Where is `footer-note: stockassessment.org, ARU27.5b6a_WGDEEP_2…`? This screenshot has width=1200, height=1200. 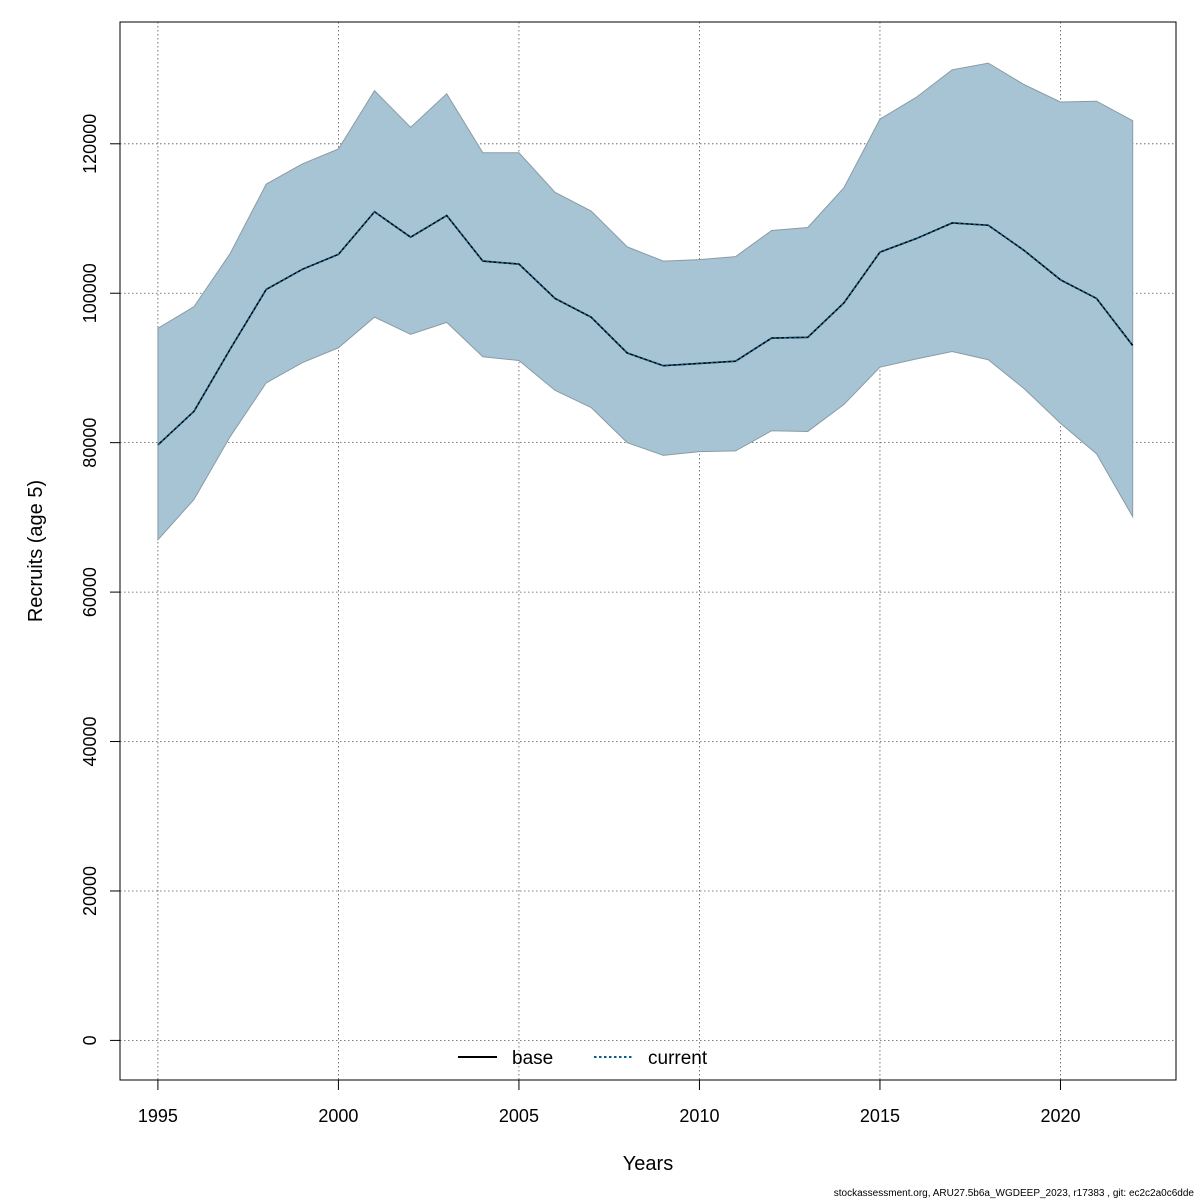 footer-note: stockassessment.org, ARU27.5b6a_WGDEEP_2… is located at coordinates (1014, 1193).